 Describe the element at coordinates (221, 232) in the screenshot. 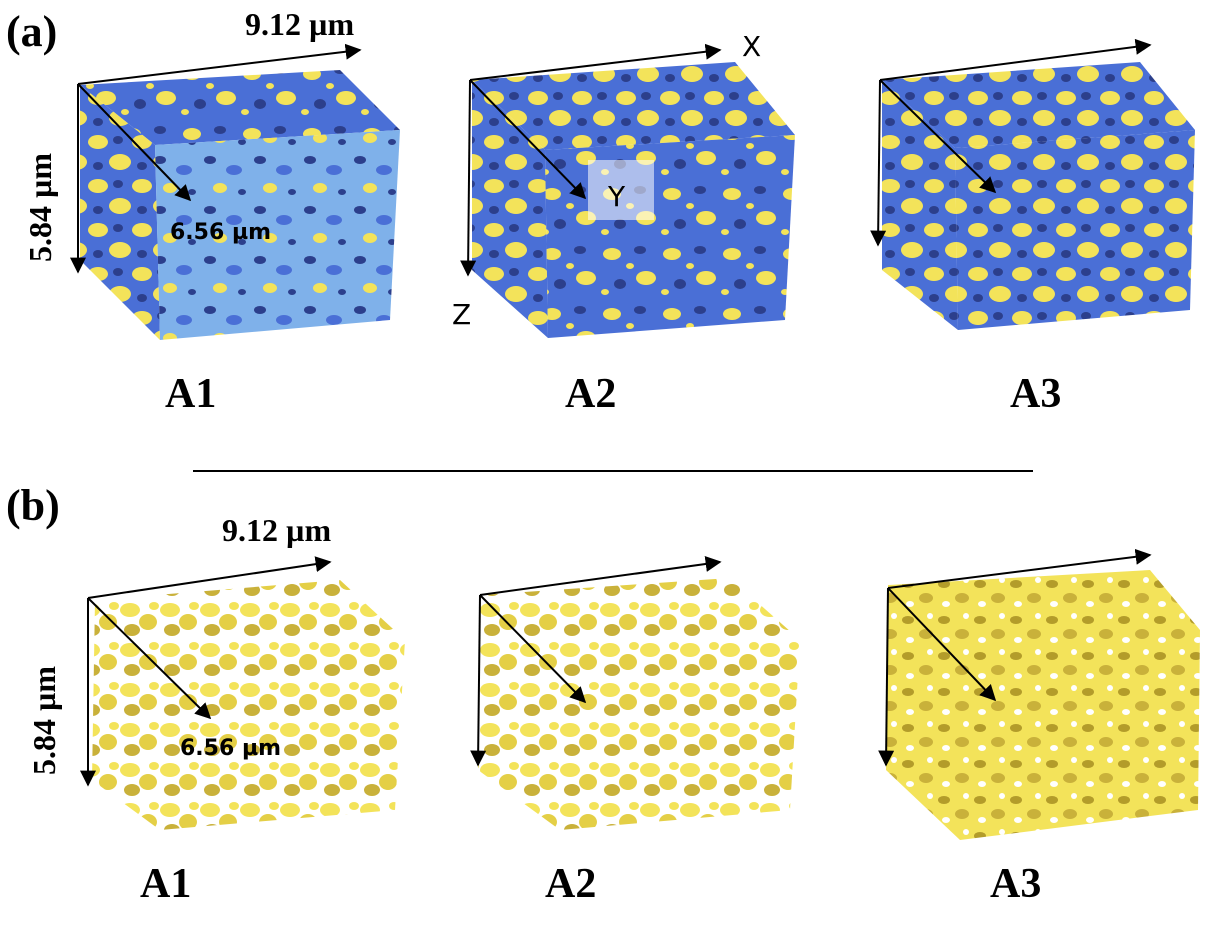

I see `depth-label-a: 6.56 µm` at that location.